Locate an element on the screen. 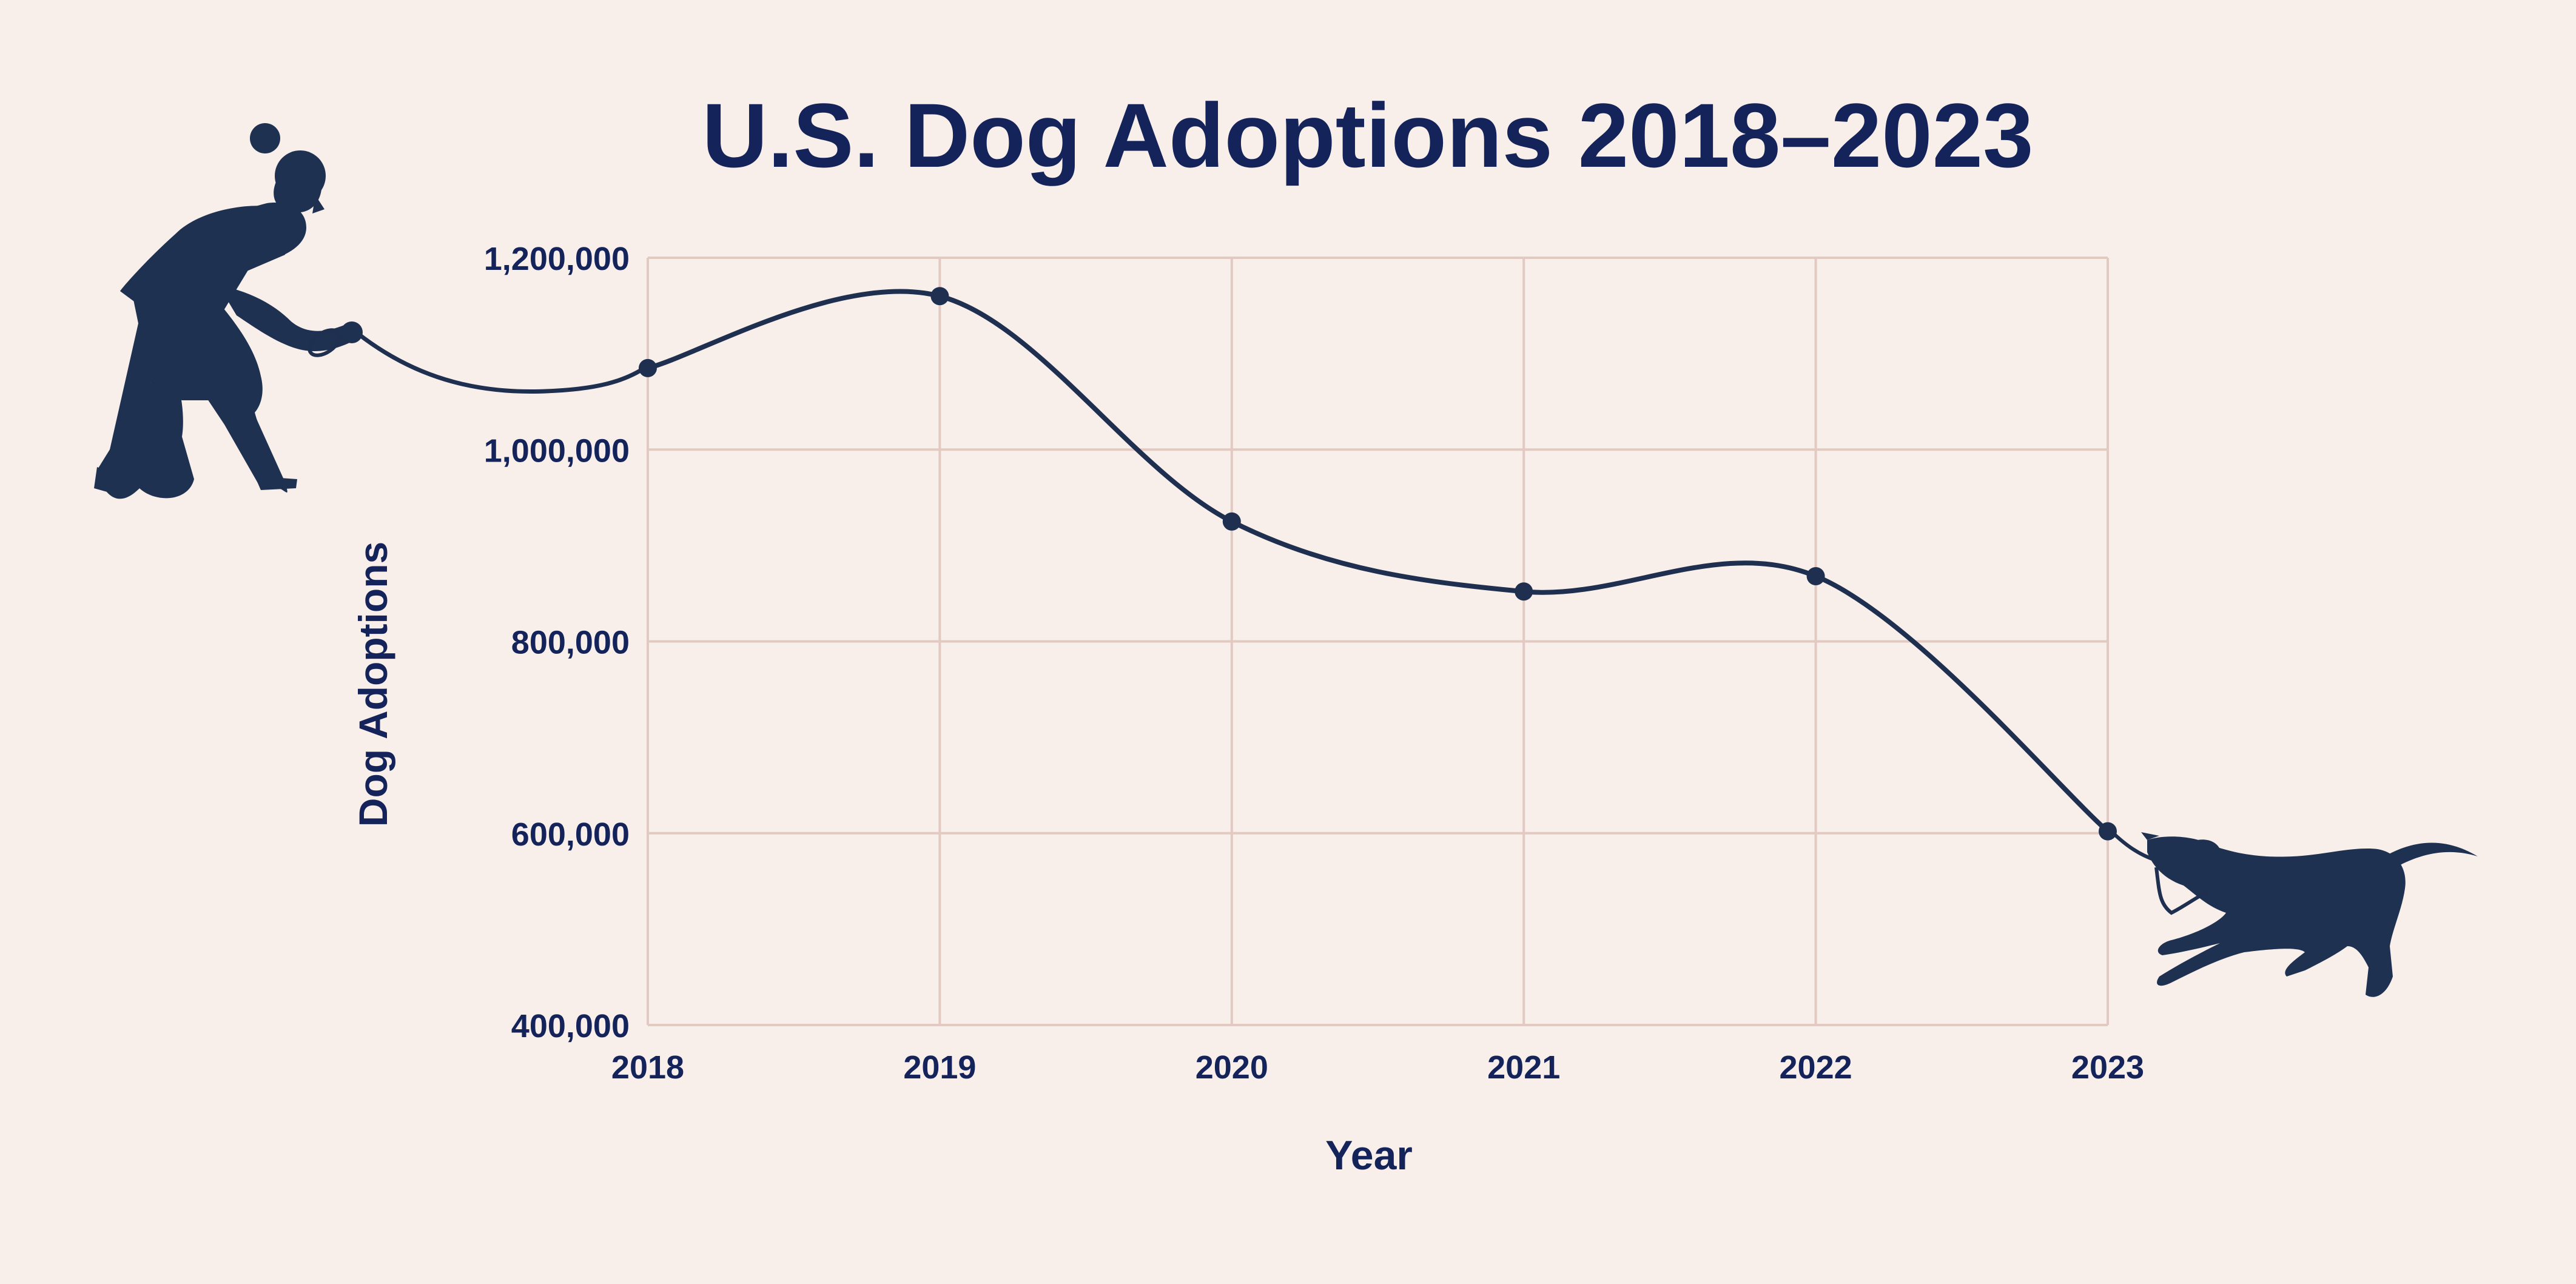  x-tick-labels: 2018 2019 2020 2021 2022 2023 is located at coordinates (1377, 1067).